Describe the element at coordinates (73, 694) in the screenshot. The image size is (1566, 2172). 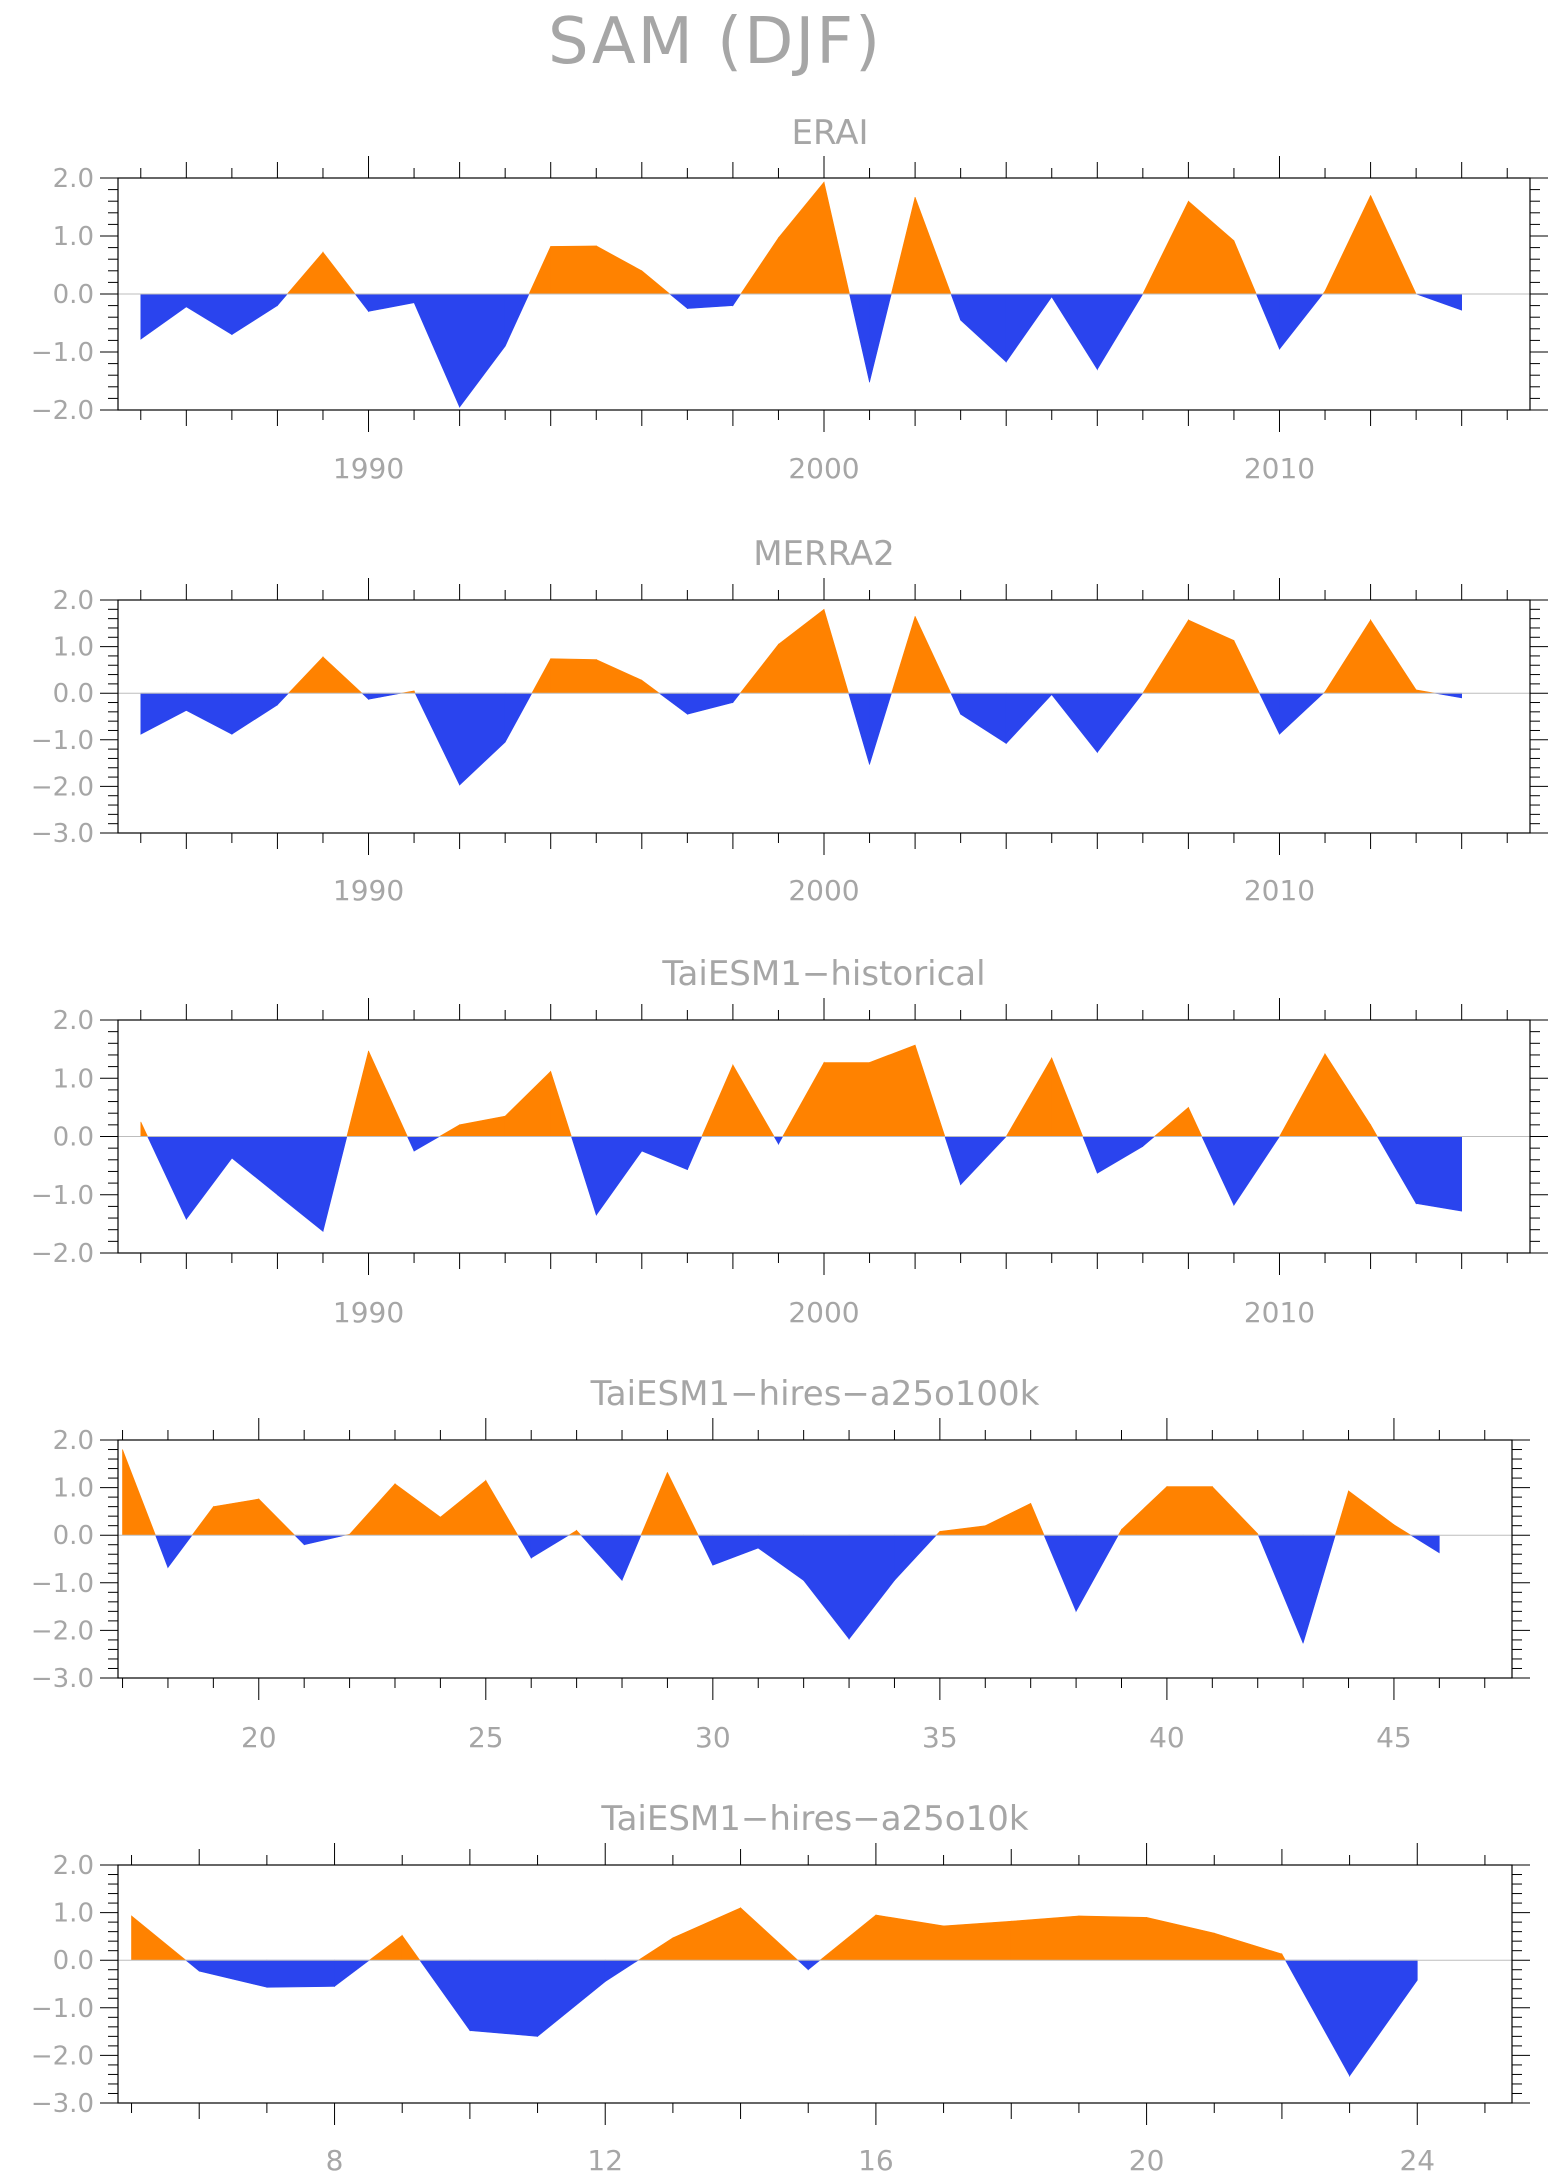
I see `y-tick-label: 0.0` at that location.